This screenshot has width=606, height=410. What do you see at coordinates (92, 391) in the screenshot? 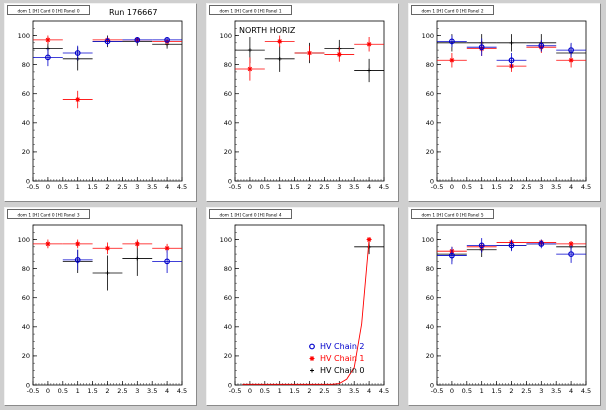
I see `x-tick-label: 1.5` at bounding box center [92, 391].